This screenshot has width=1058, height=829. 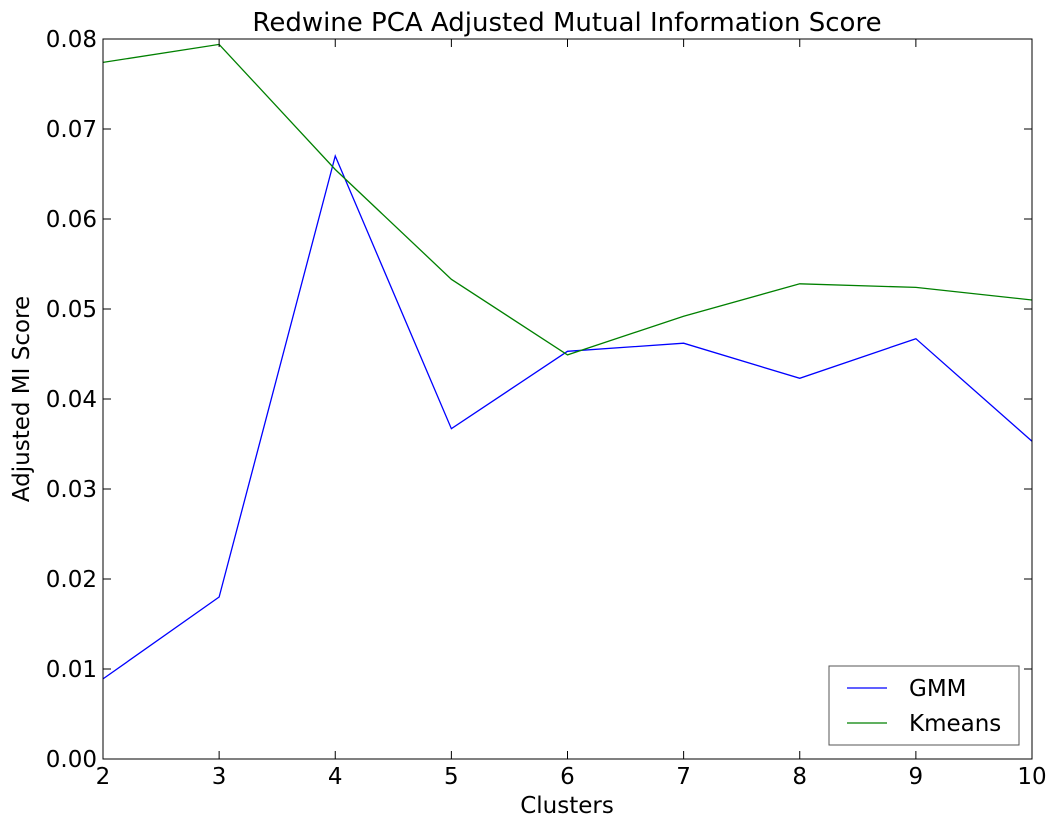 I want to click on y-tick-label: 0.00, so click(x=71, y=760).